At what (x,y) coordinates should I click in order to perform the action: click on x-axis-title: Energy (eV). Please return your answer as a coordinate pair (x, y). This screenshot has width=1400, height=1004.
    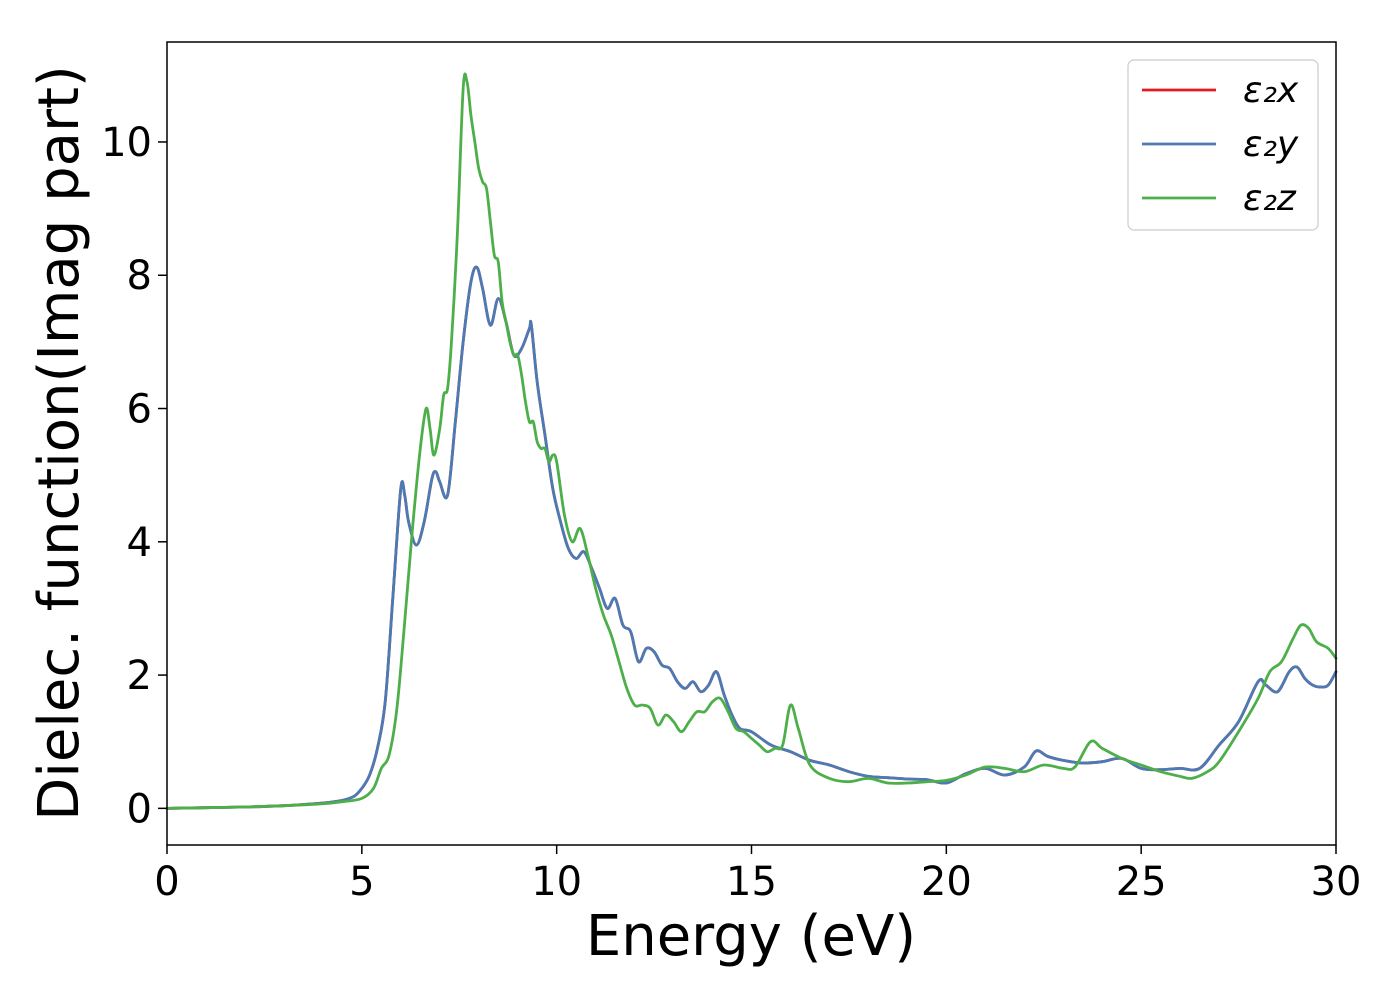
    Looking at the image, I should click on (751, 936).